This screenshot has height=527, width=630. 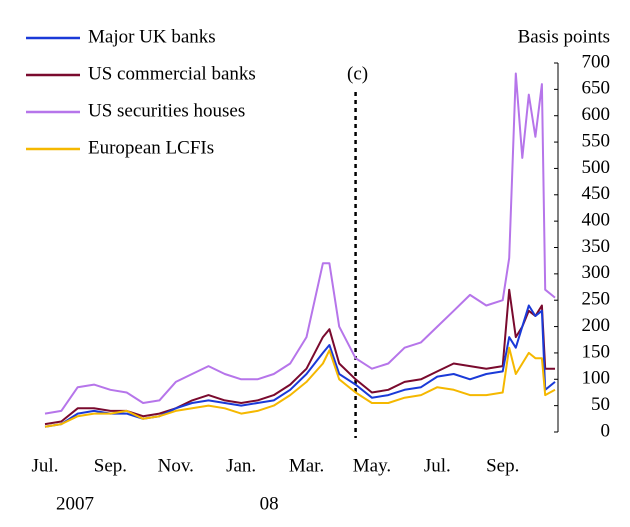 I want to click on y-tick-label: 400, so click(x=596, y=220).